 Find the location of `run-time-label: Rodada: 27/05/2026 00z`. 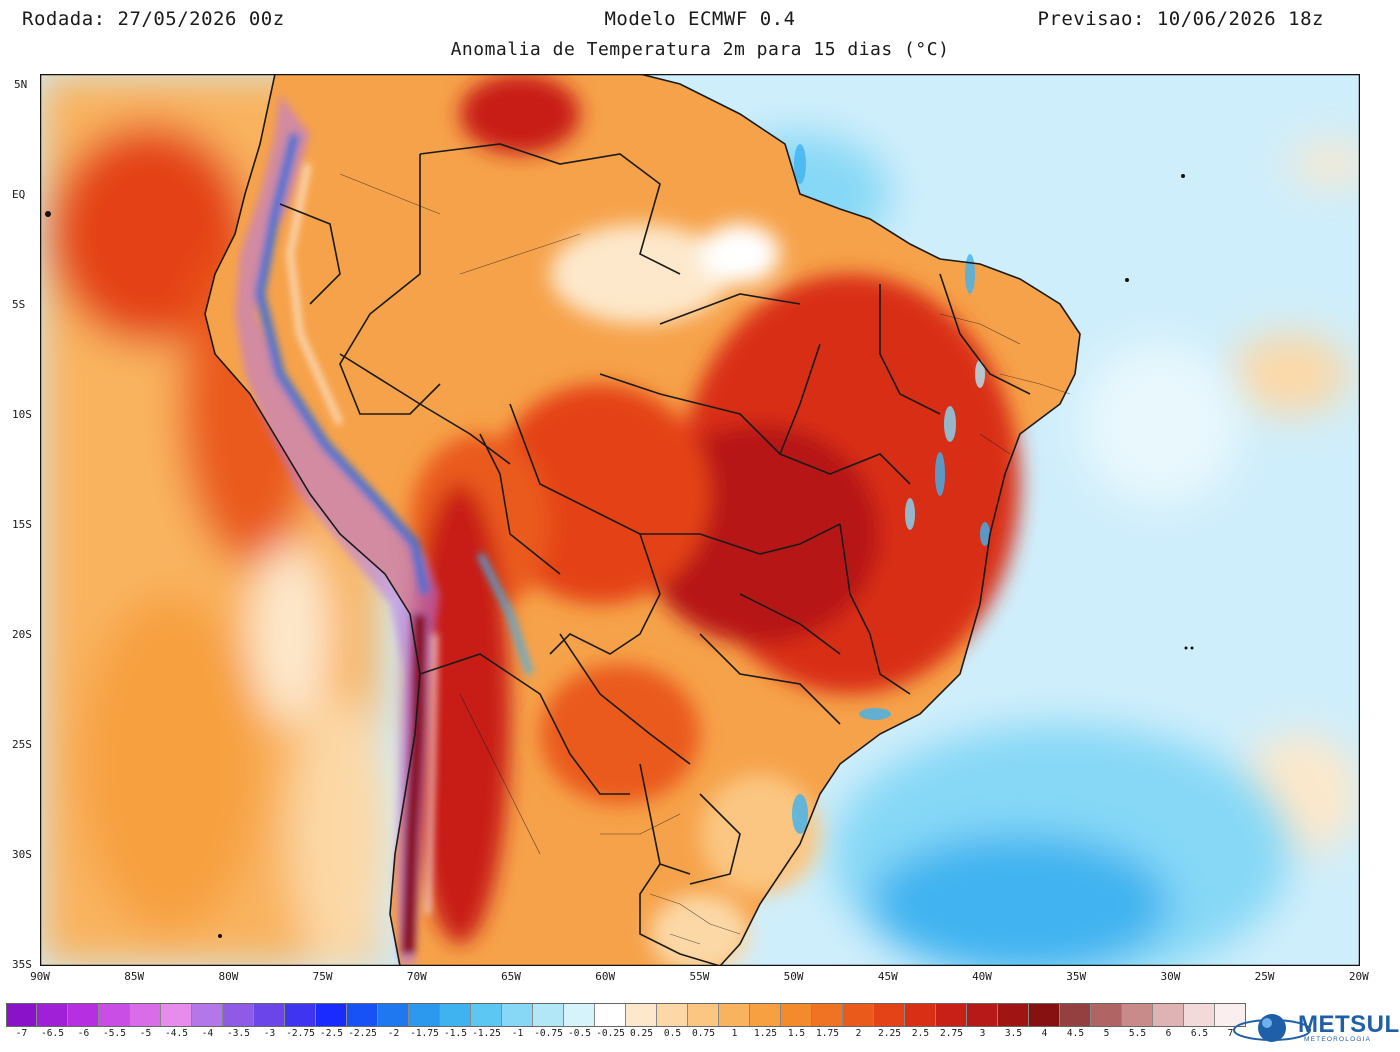

run-time-label: Rodada: 27/05/2026 00z is located at coordinates (153, 19).